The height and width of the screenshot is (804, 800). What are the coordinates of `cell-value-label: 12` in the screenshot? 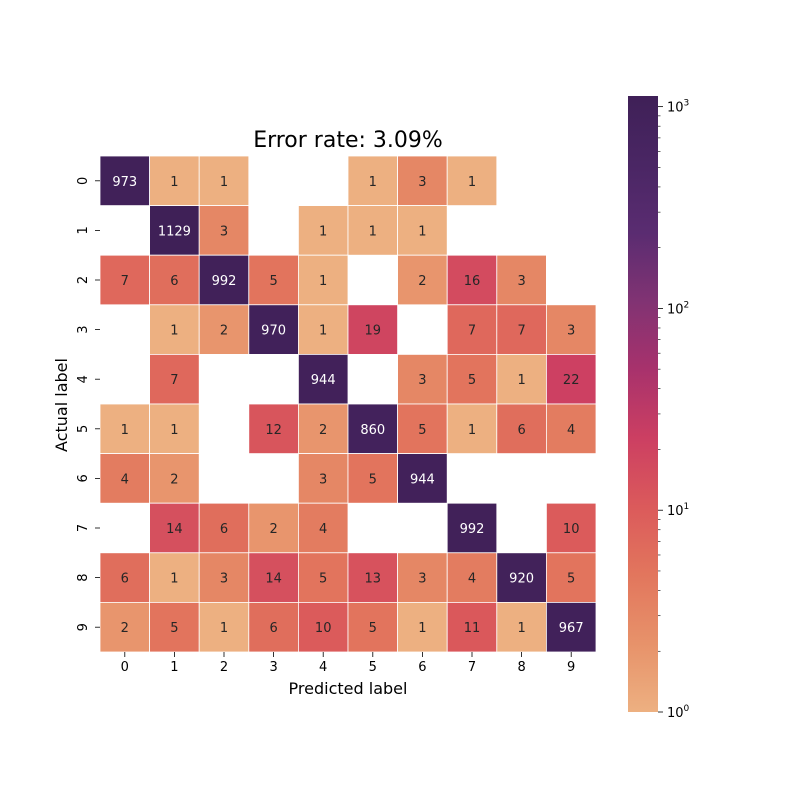 It's located at (273, 430).